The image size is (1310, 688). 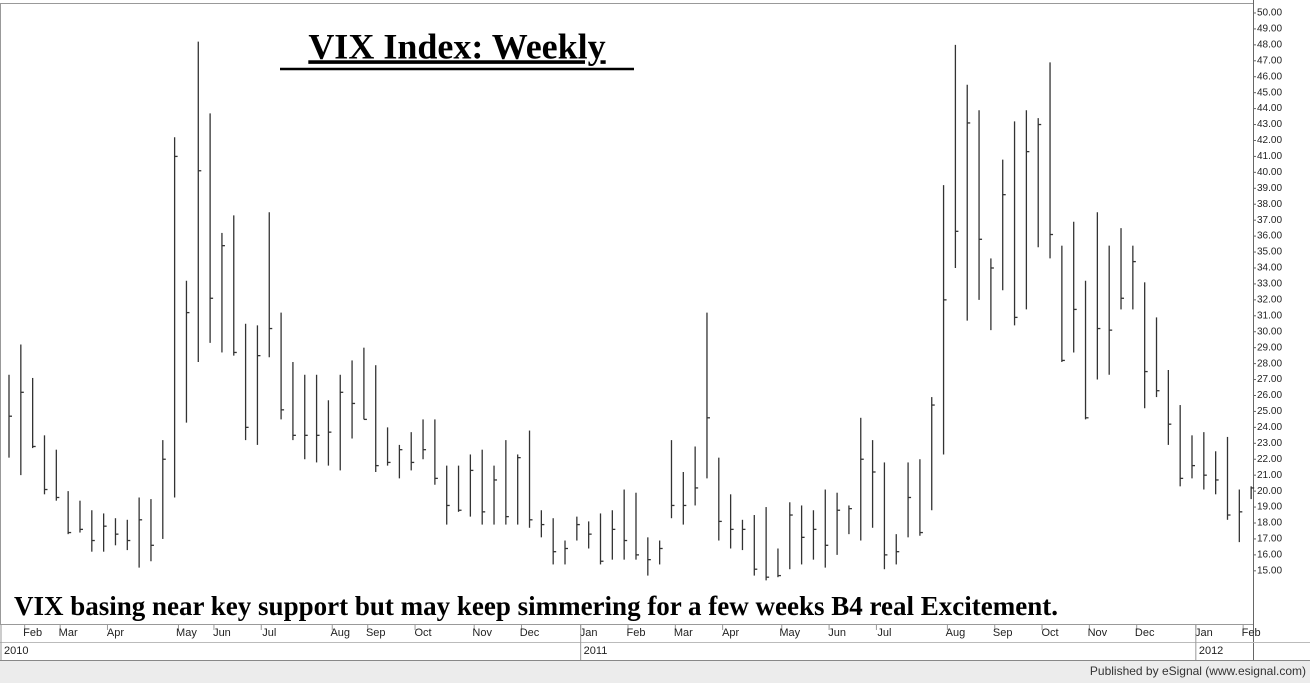 I want to click on y-tick-label: 35.00, so click(x=1269, y=252).